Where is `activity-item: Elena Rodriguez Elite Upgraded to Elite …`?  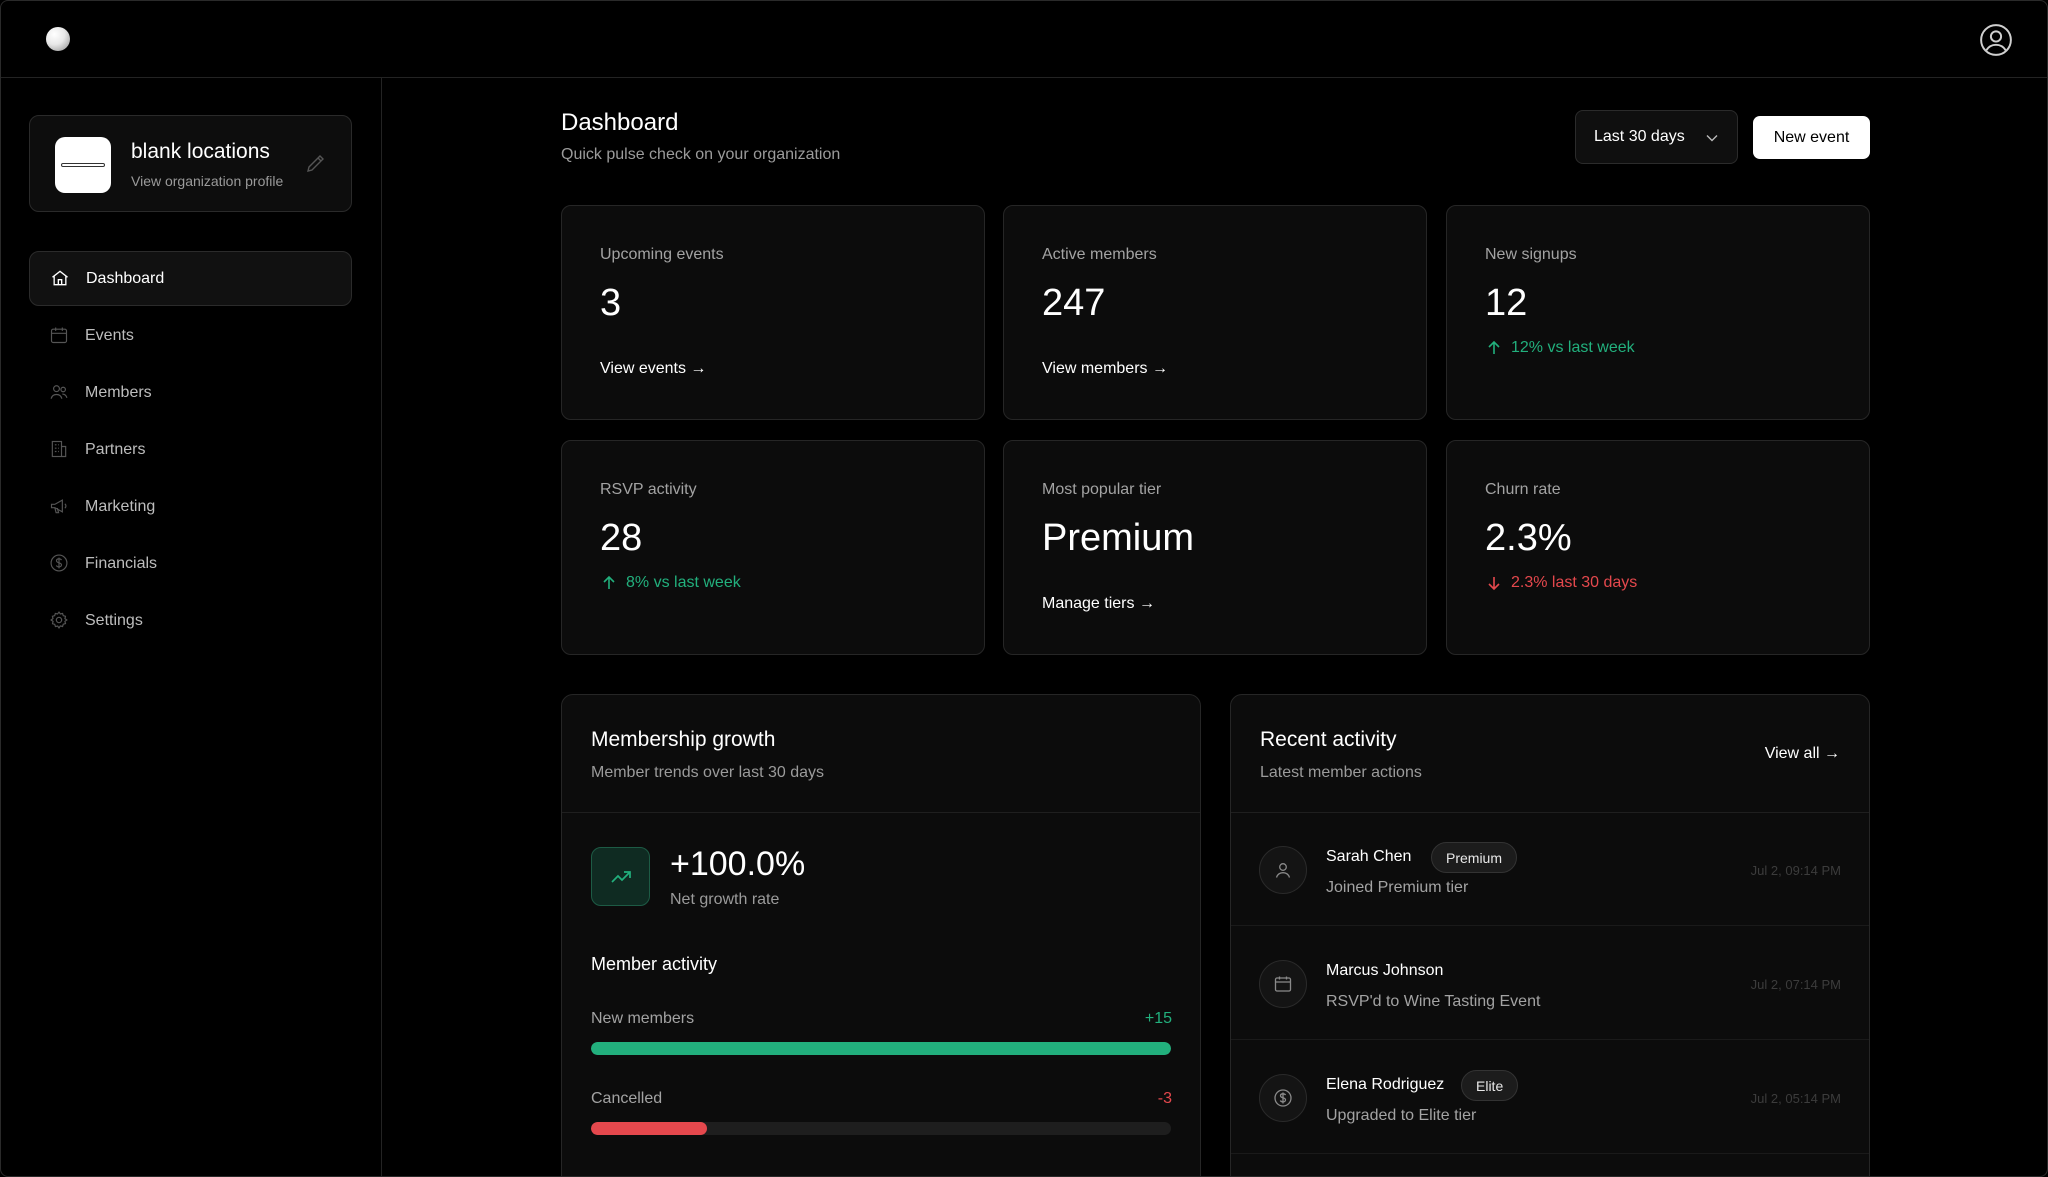
activity-item: Elena Rodriguez Elite Upgraded to Elite … is located at coordinates (1550, 1097).